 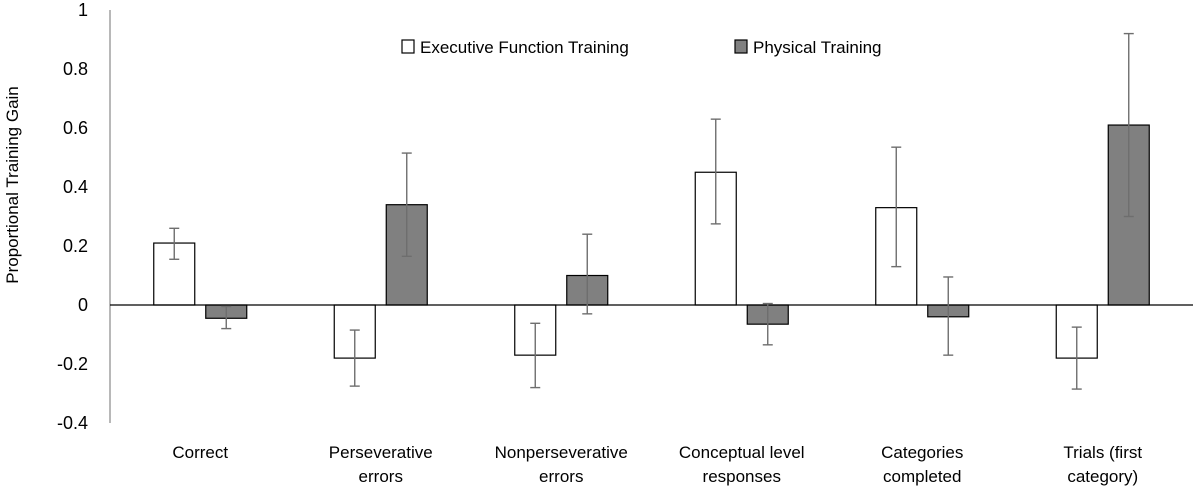 I want to click on y-axis: 1 0.8 0.6 0.4 0.2 0 -0.2 -0.4, so click(x=84, y=216).